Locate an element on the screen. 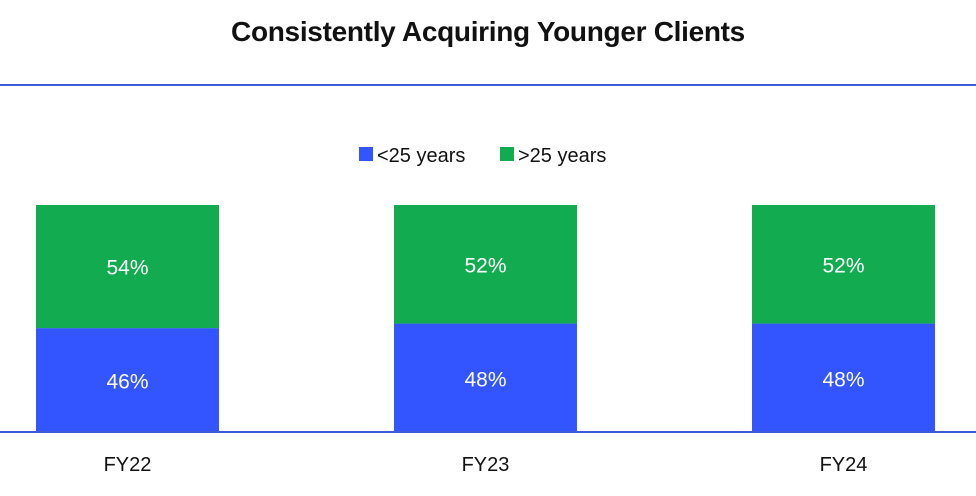 The width and height of the screenshot is (976, 496). legend: <25 years >25 years is located at coordinates (482, 156).